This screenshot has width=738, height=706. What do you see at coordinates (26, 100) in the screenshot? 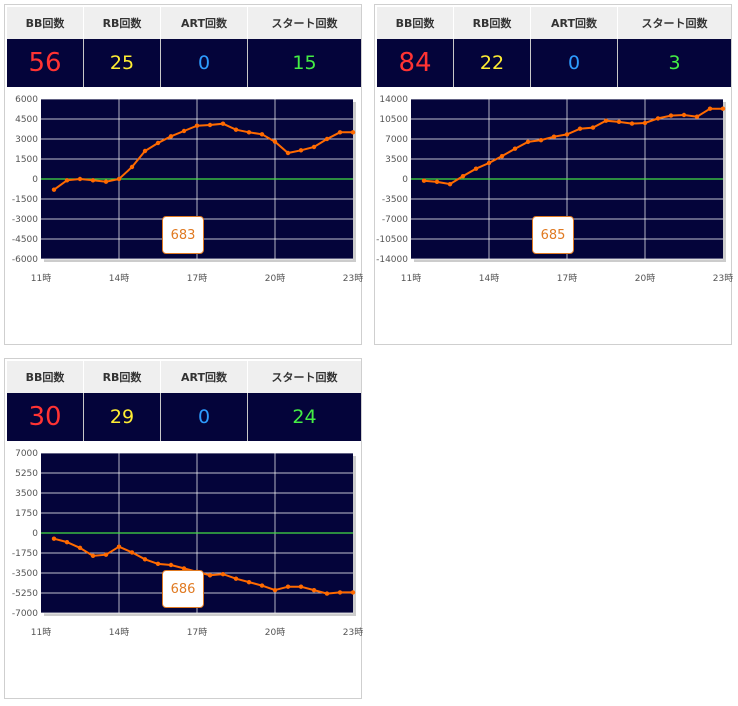
I see `y-tick-label: 6000` at bounding box center [26, 100].